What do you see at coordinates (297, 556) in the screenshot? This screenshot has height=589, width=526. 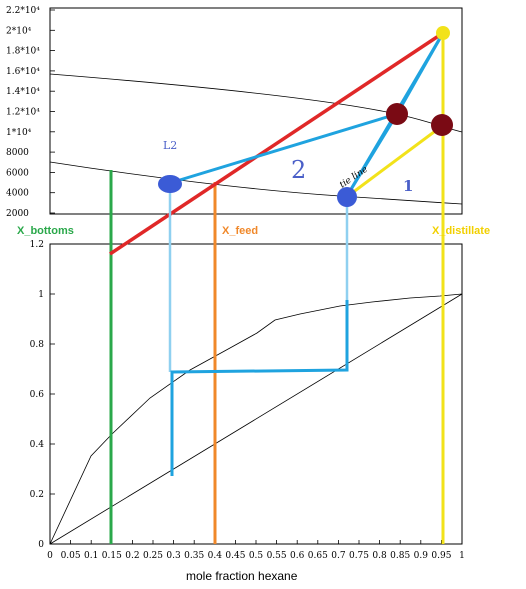 I see `bottom-x-tick-label: 0.6` at bounding box center [297, 556].